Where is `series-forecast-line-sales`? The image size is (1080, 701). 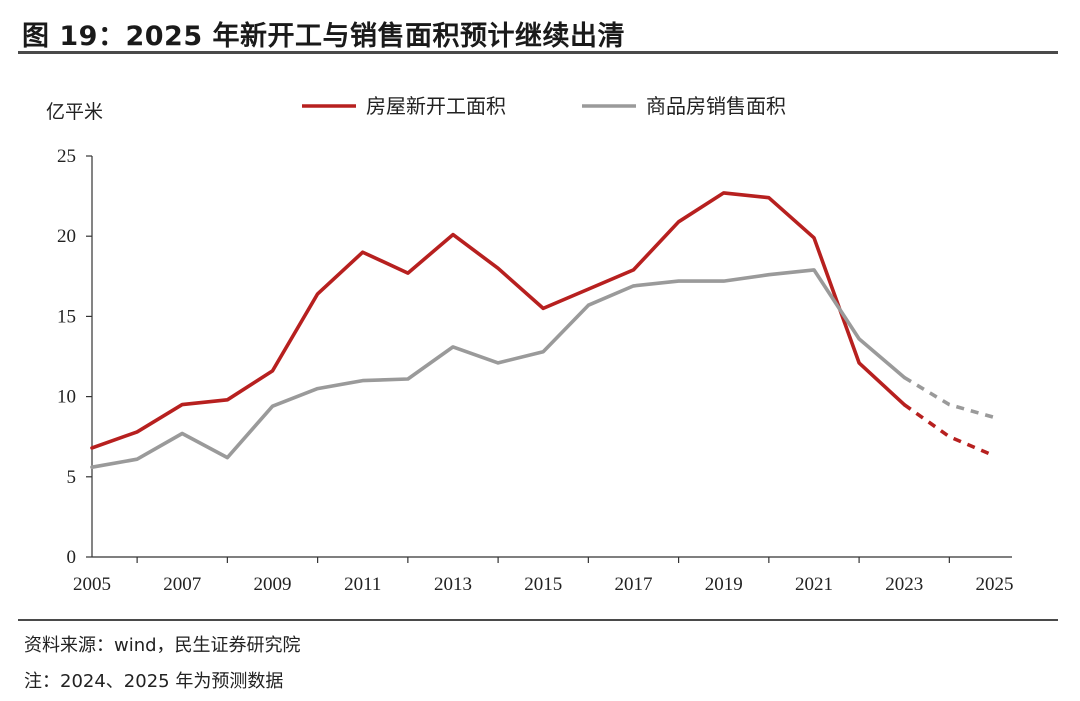 series-forecast-line-sales is located at coordinates (949, 397).